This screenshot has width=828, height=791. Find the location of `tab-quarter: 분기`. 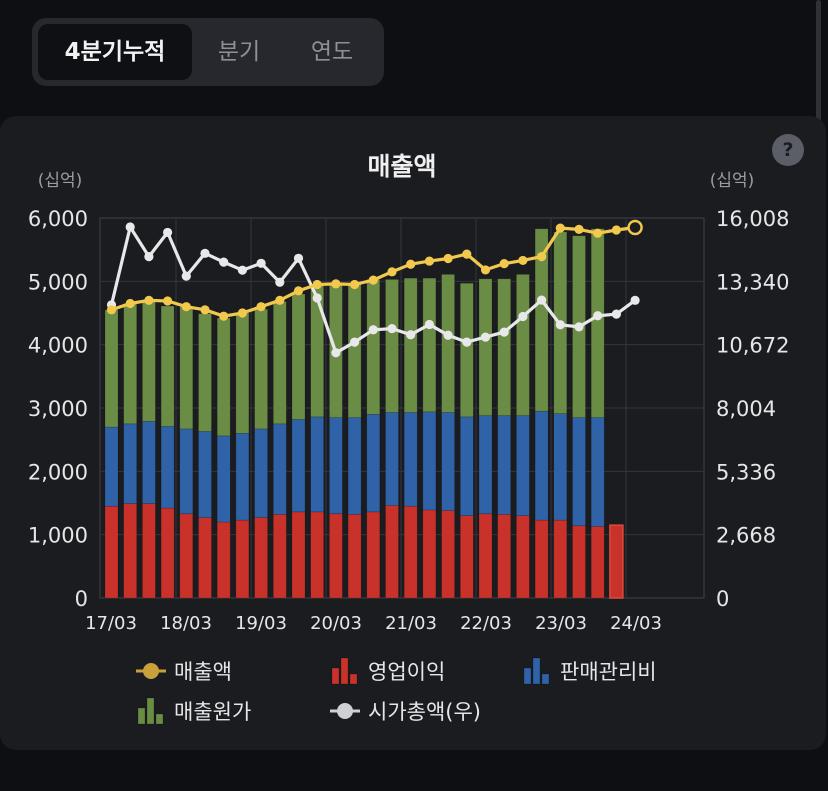

tab-quarter: 분기 is located at coordinates (239, 52).